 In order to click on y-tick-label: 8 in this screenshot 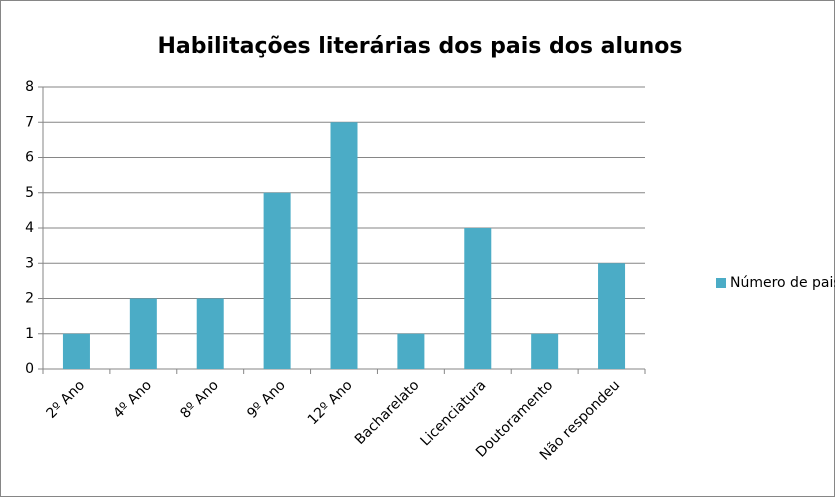, I will do `click(29, 87)`.